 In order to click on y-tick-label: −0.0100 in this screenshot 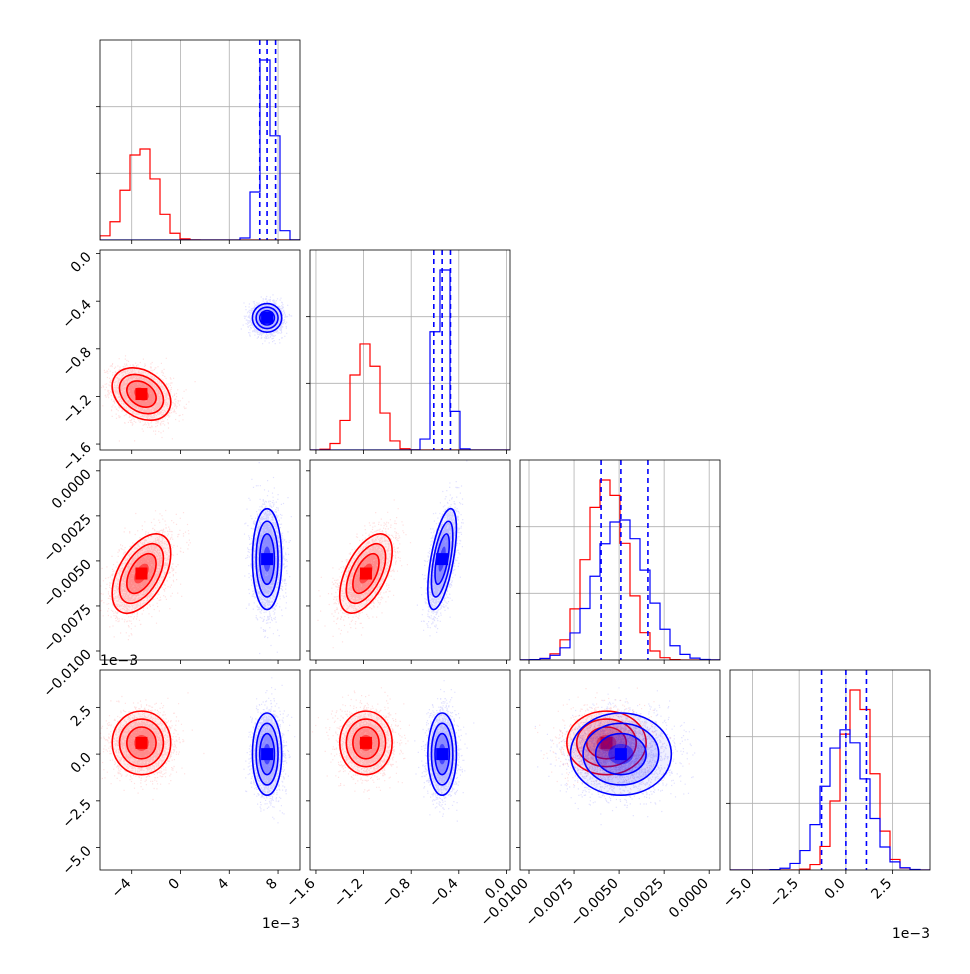, I will do `click(68, 674)`.